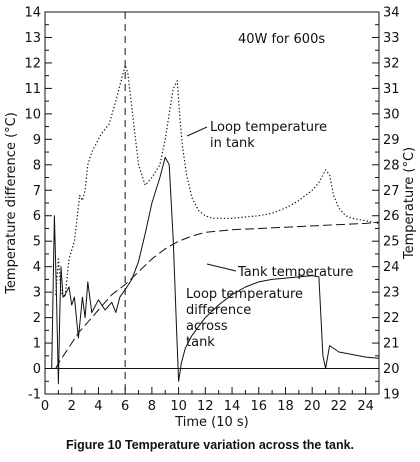 This screenshot has width=420, height=462. I want to click on y-right-tick-label: 32, so click(391, 63).